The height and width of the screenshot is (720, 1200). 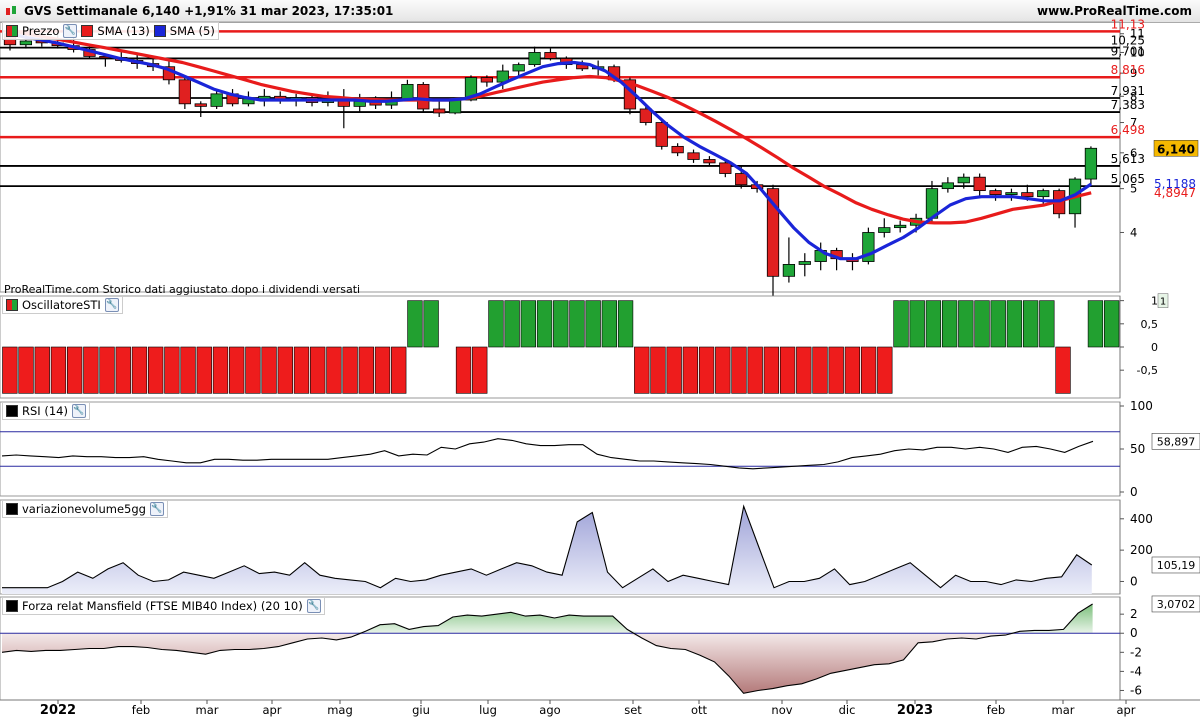 I want to click on y-tick-label: 5, so click(x=1133, y=189).